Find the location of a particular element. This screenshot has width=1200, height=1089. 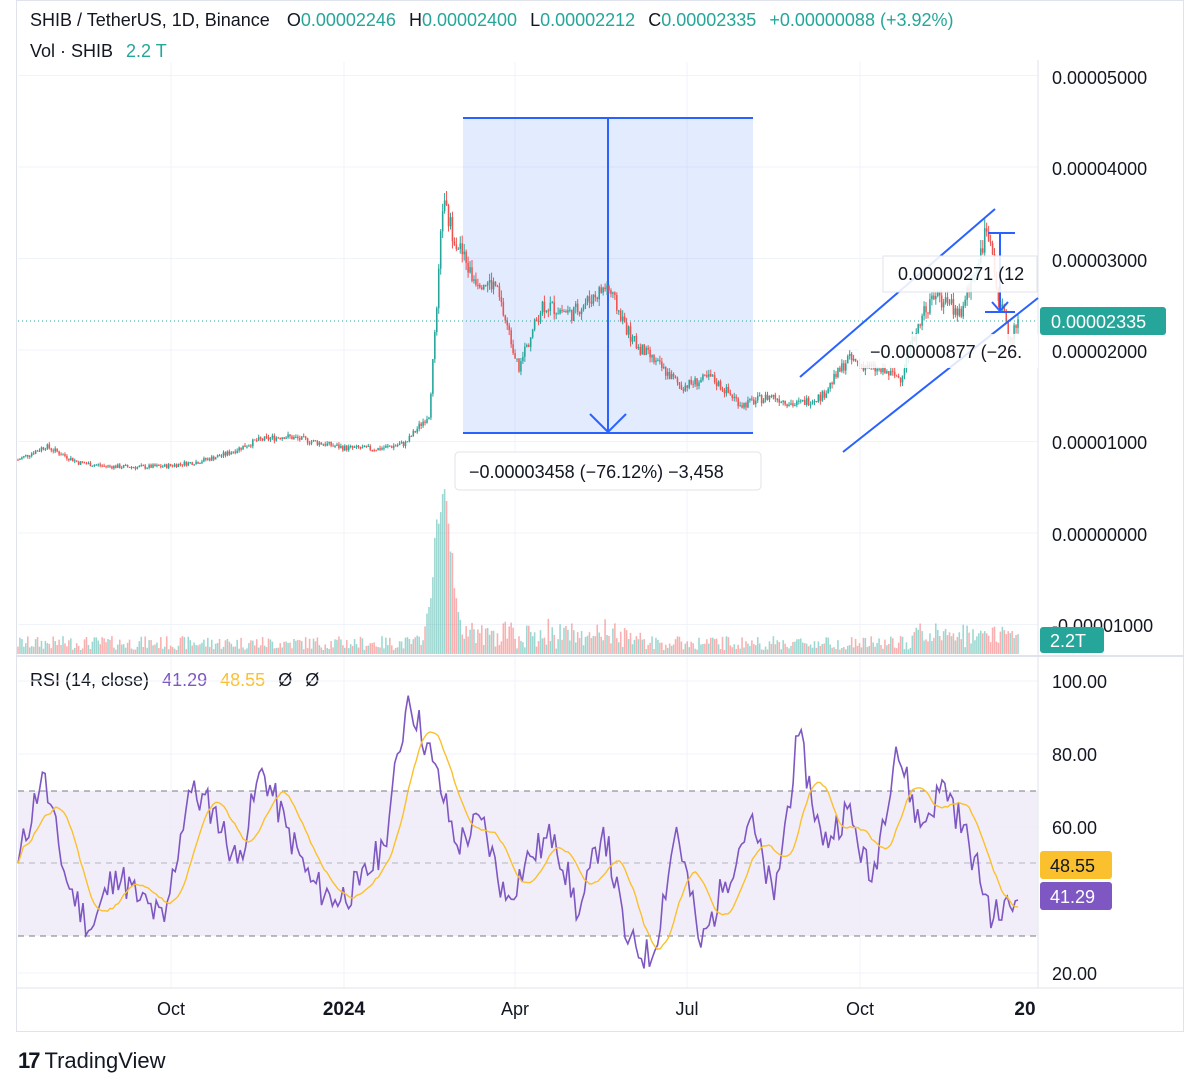

volume-label: Vol · SHIB is located at coordinates (72, 51).